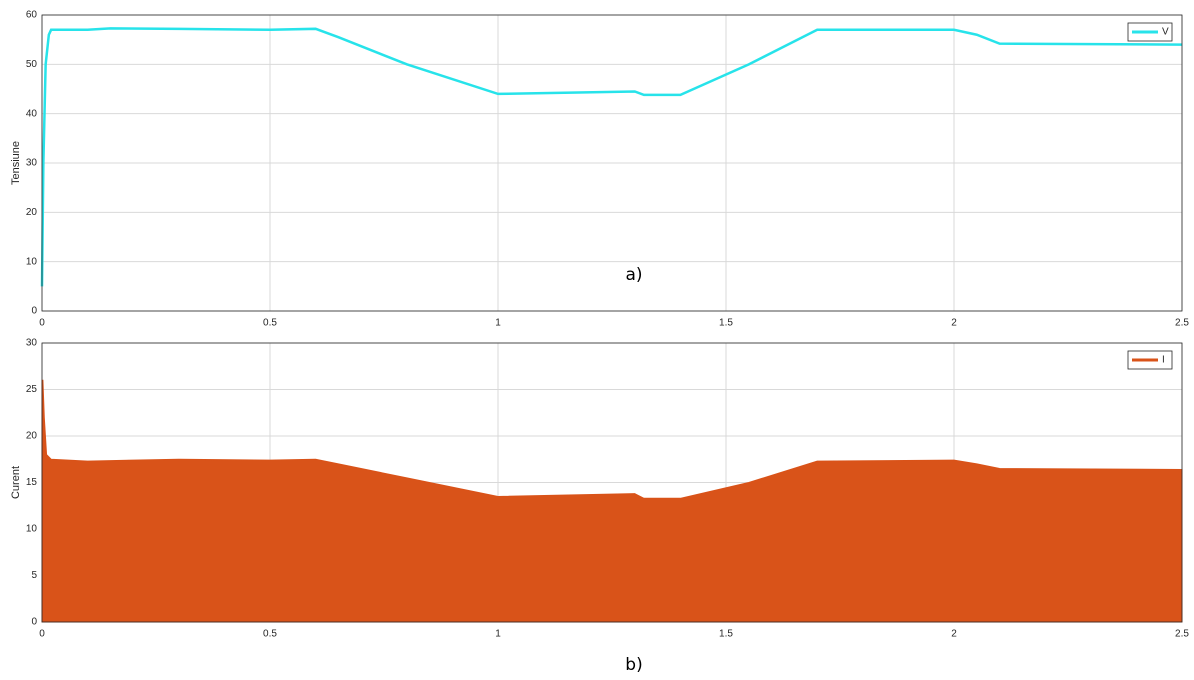  Describe the element at coordinates (1165, 32) in the screenshot. I see `legend-label: V` at that location.